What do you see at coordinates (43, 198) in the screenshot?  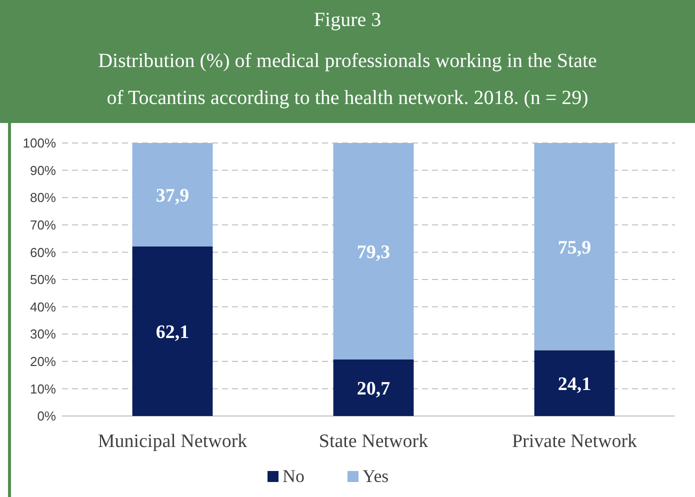 I see `y-tick-label: 80%` at bounding box center [43, 198].